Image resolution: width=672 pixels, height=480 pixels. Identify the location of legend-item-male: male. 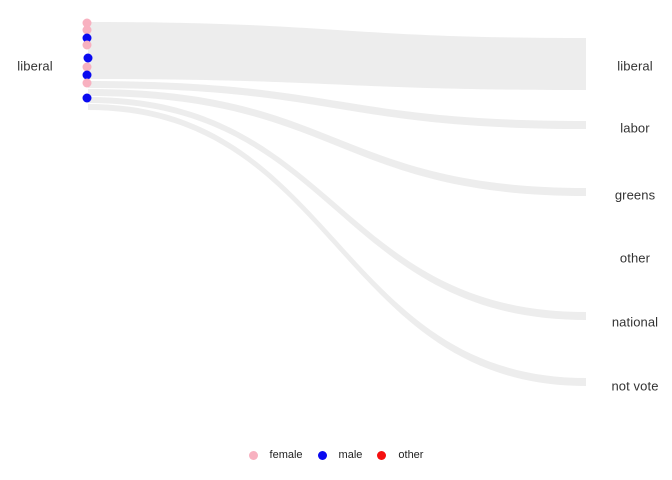
(340, 455).